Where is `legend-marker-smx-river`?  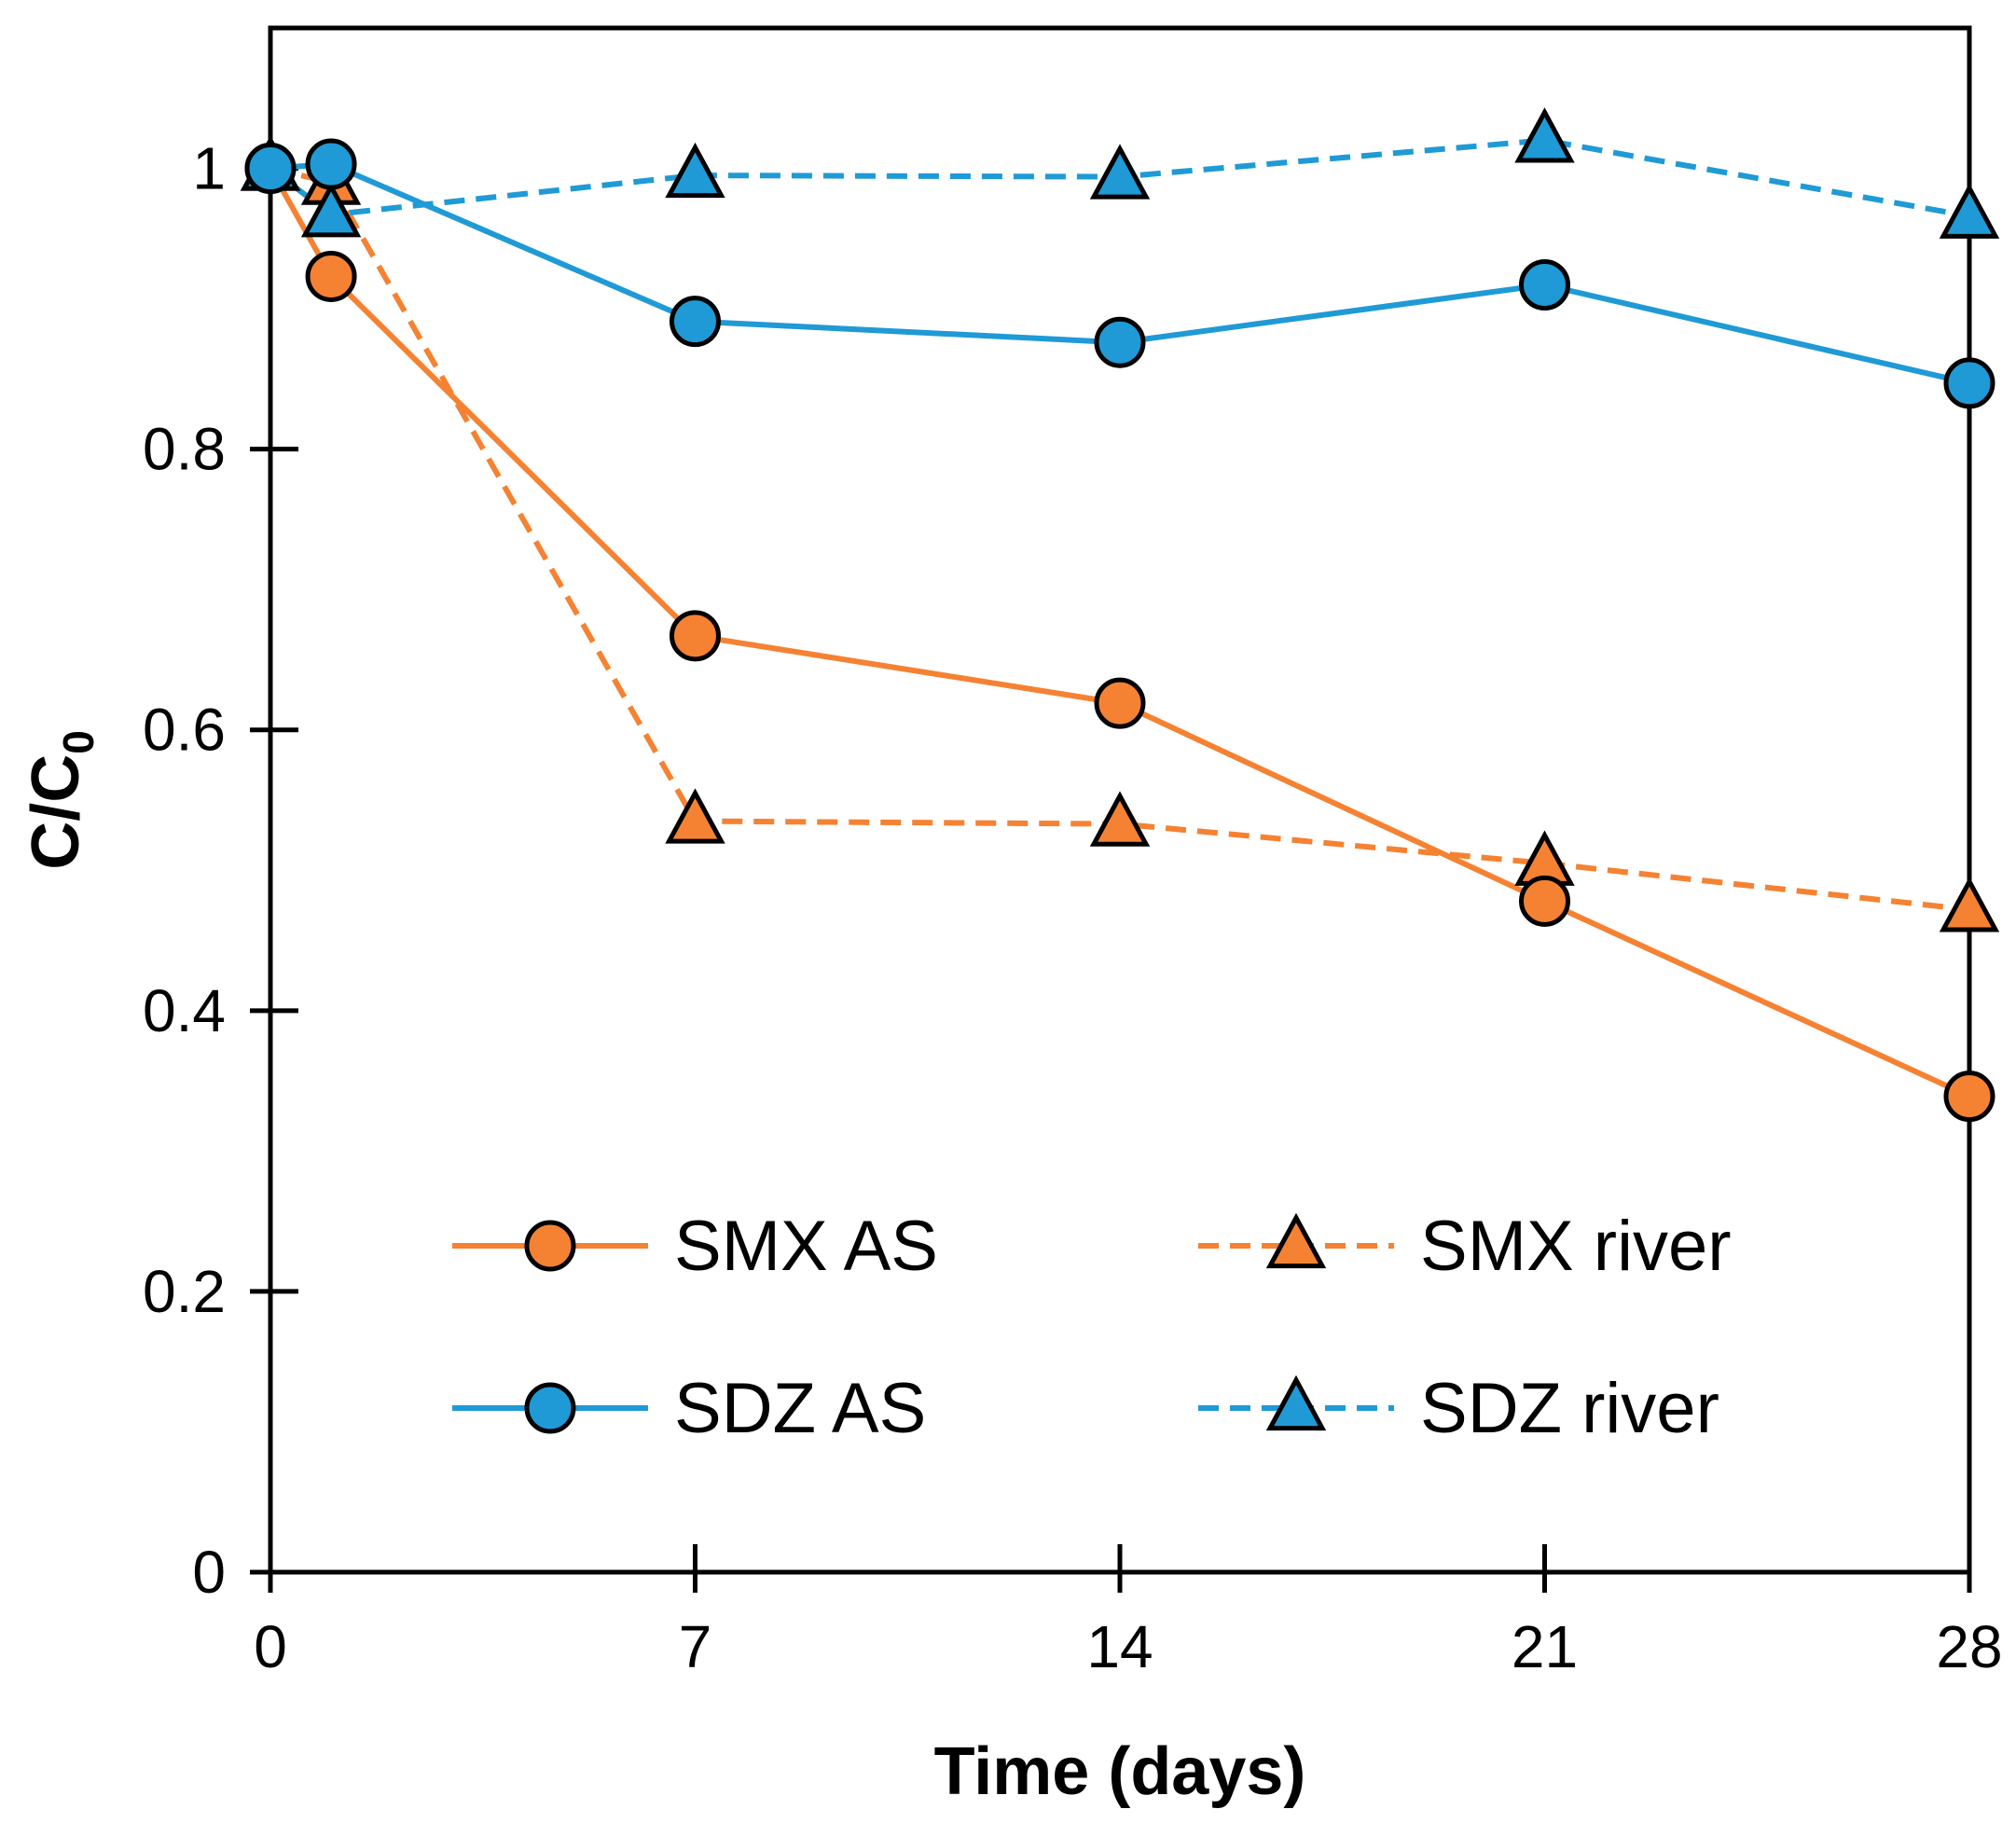 legend-marker-smx-river is located at coordinates (1296, 1240).